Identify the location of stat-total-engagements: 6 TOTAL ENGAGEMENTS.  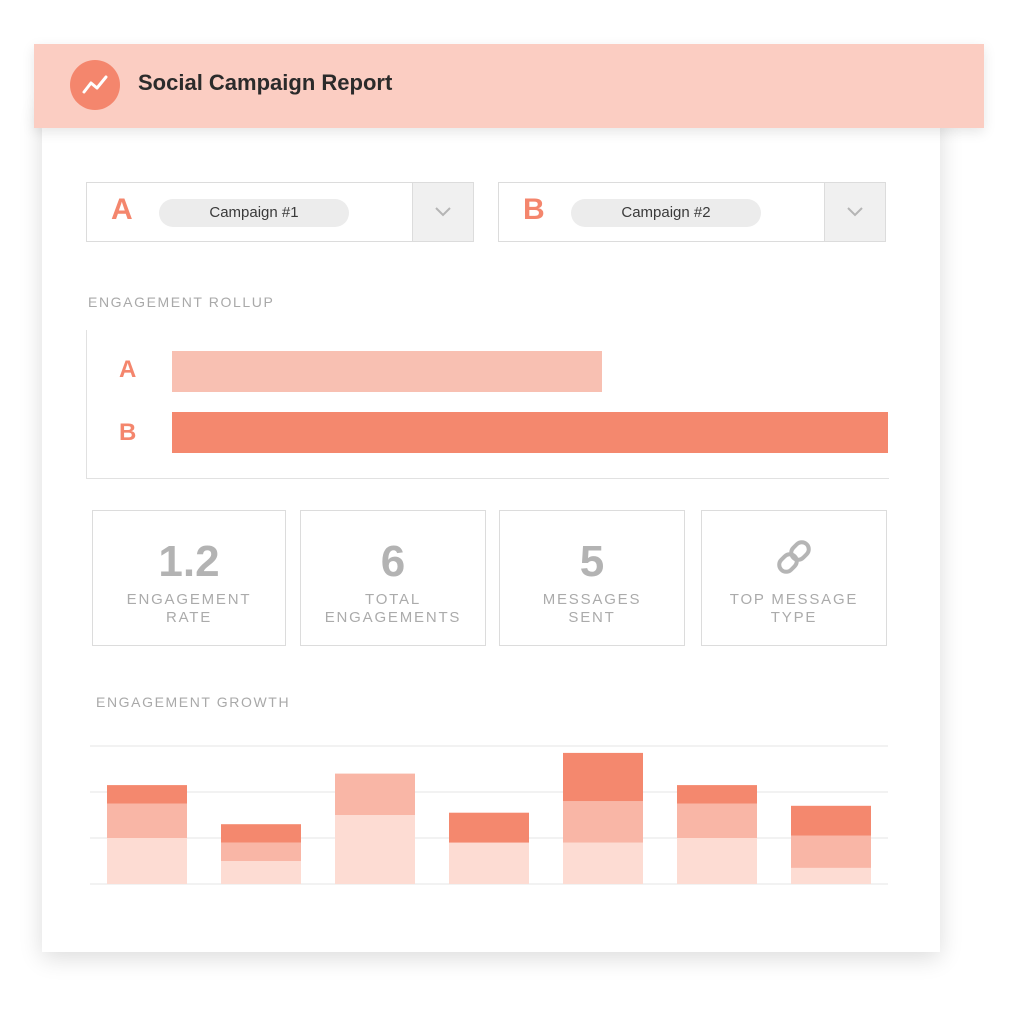
(393, 578).